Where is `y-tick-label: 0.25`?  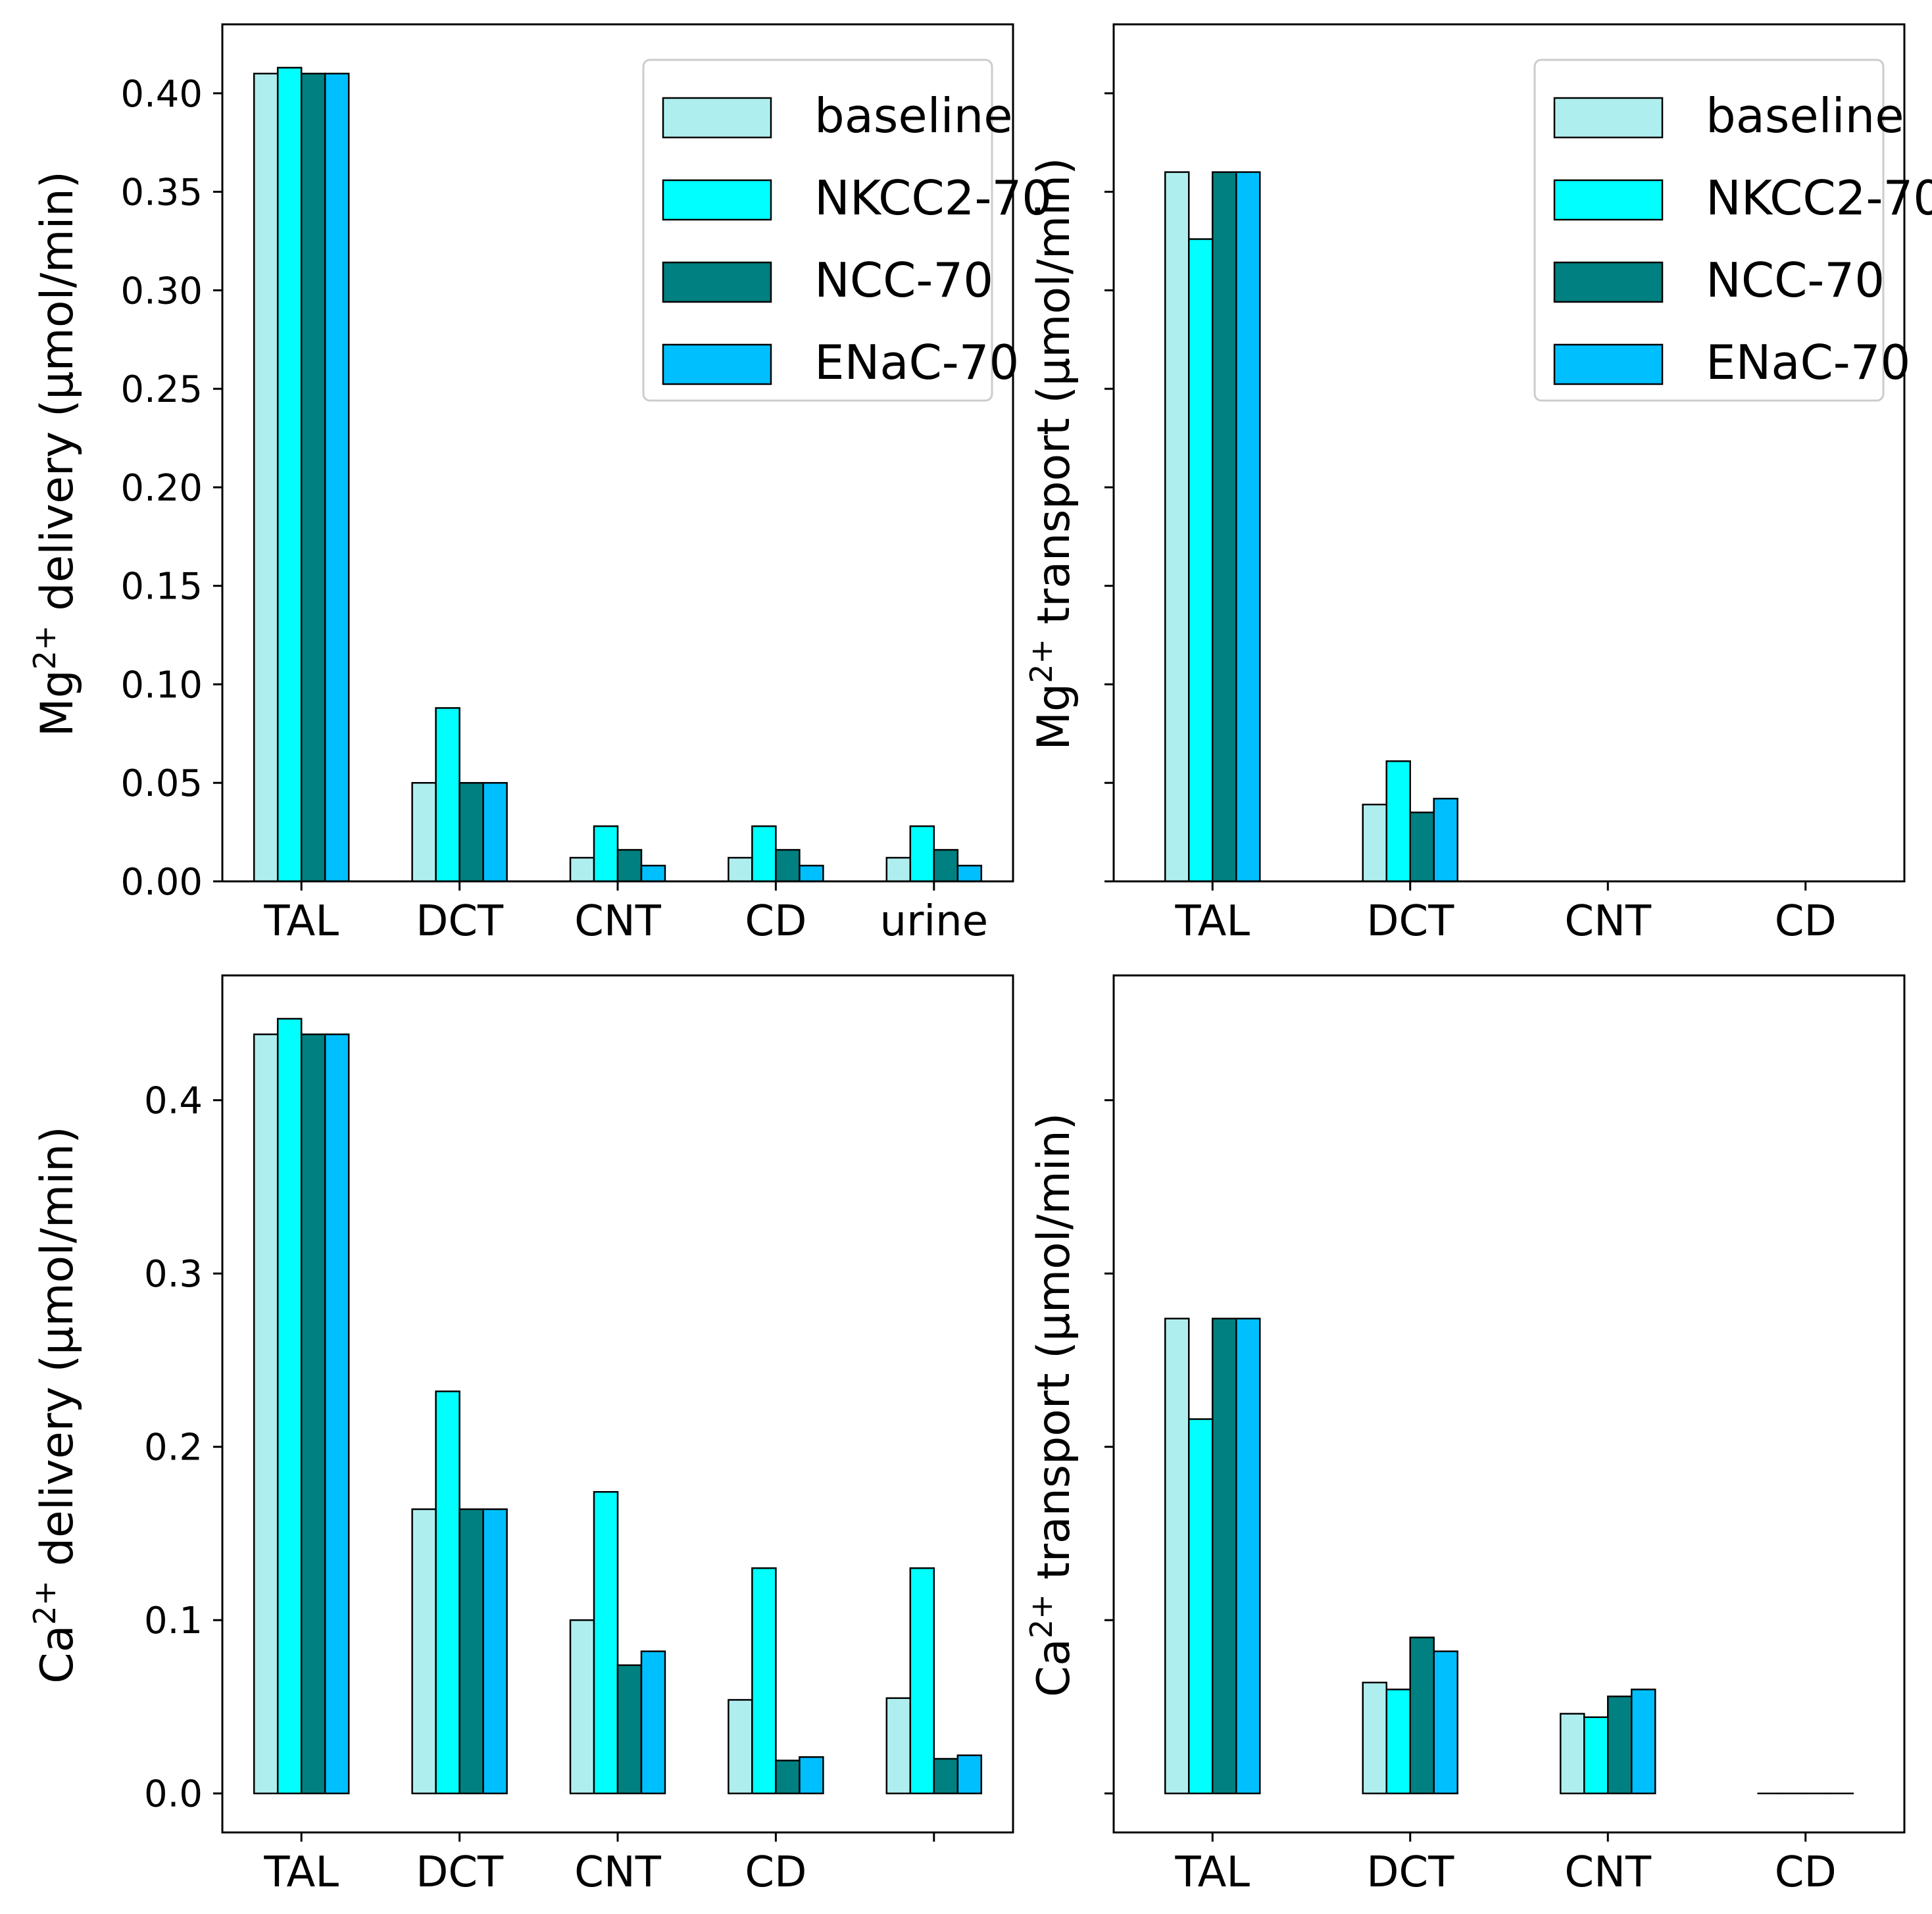 y-tick-label: 0.25 is located at coordinates (161, 390).